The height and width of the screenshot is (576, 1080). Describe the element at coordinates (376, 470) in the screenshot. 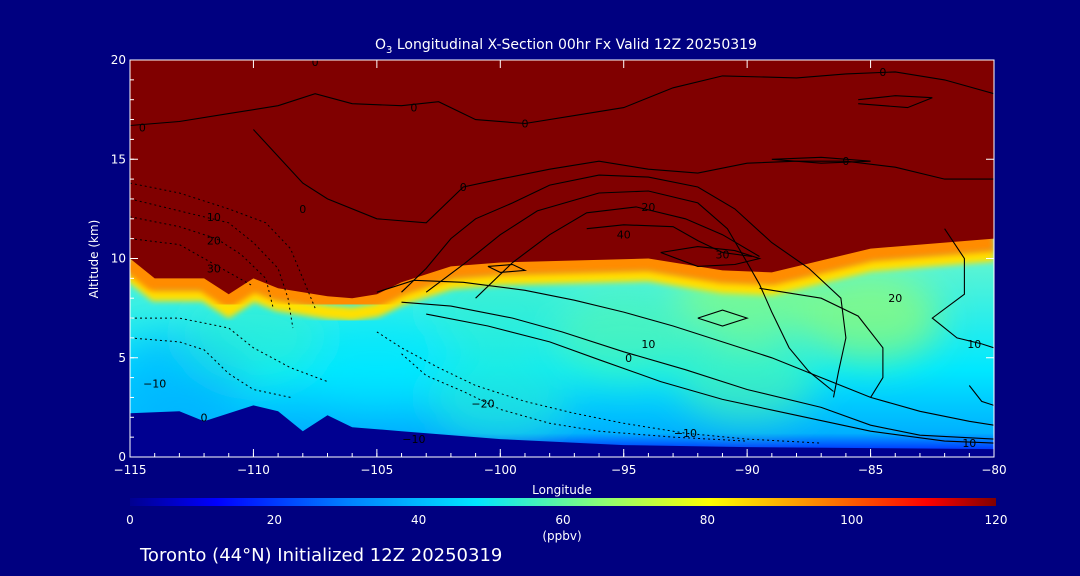

I see `x-tick-label: −105` at that location.